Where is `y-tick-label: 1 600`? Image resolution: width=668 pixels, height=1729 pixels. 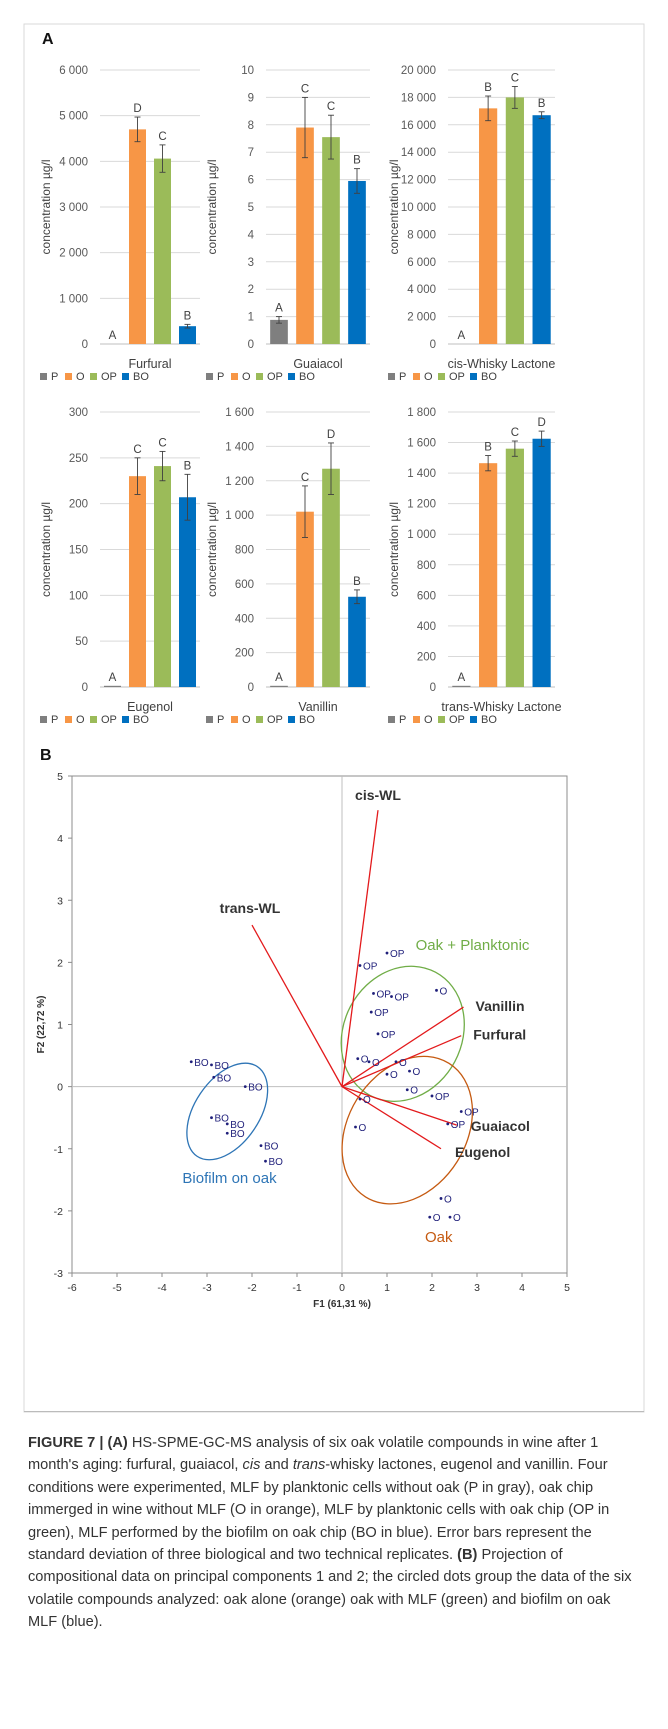
y-tick-label: 1 600 is located at coordinates (239, 413).